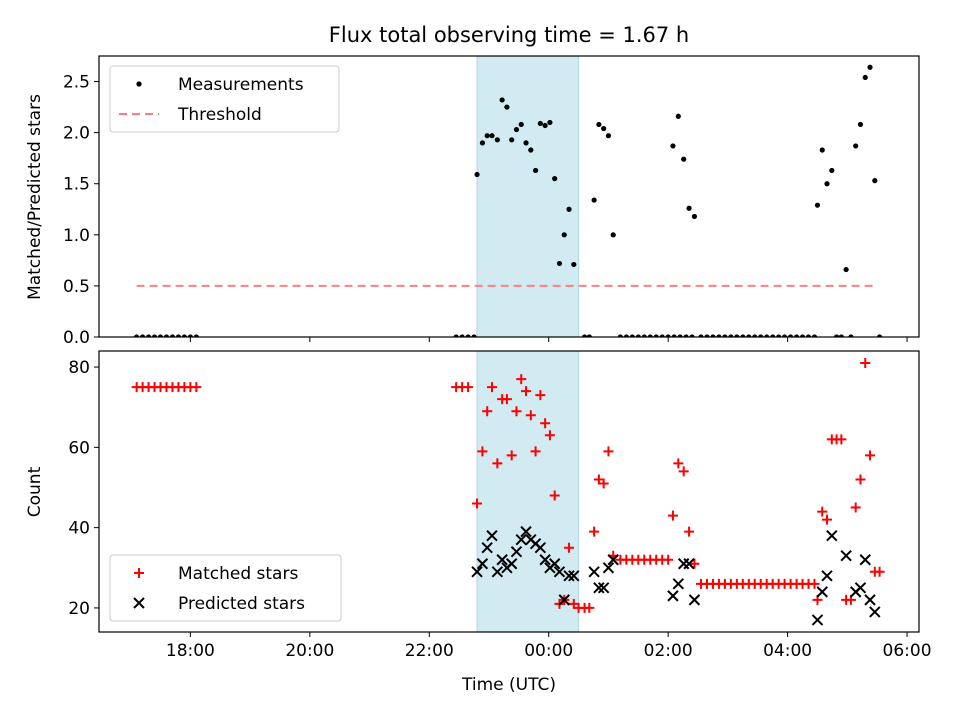 The image size is (960, 720). Describe the element at coordinates (76, 236) in the screenshot. I see `y-tick-label: 1.0` at that location.